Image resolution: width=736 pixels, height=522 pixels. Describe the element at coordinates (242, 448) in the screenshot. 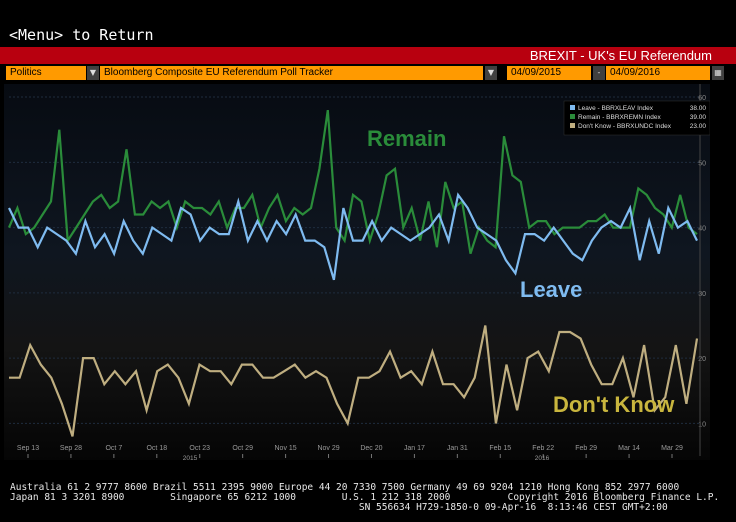

I see `x-tick-label: Oct 29` at that location.